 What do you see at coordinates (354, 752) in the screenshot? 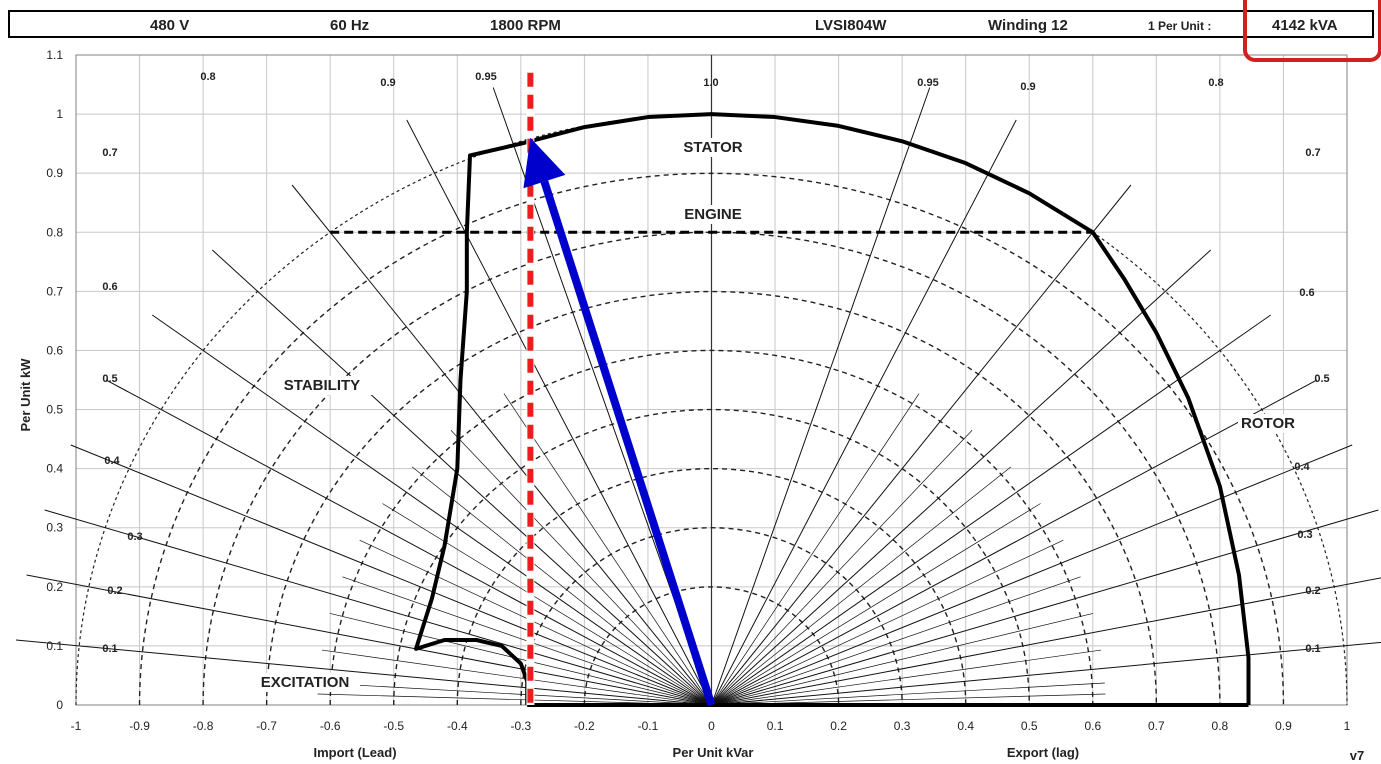
I see `x-axis-label-left: Import (Lead)` at bounding box center [354, 752].